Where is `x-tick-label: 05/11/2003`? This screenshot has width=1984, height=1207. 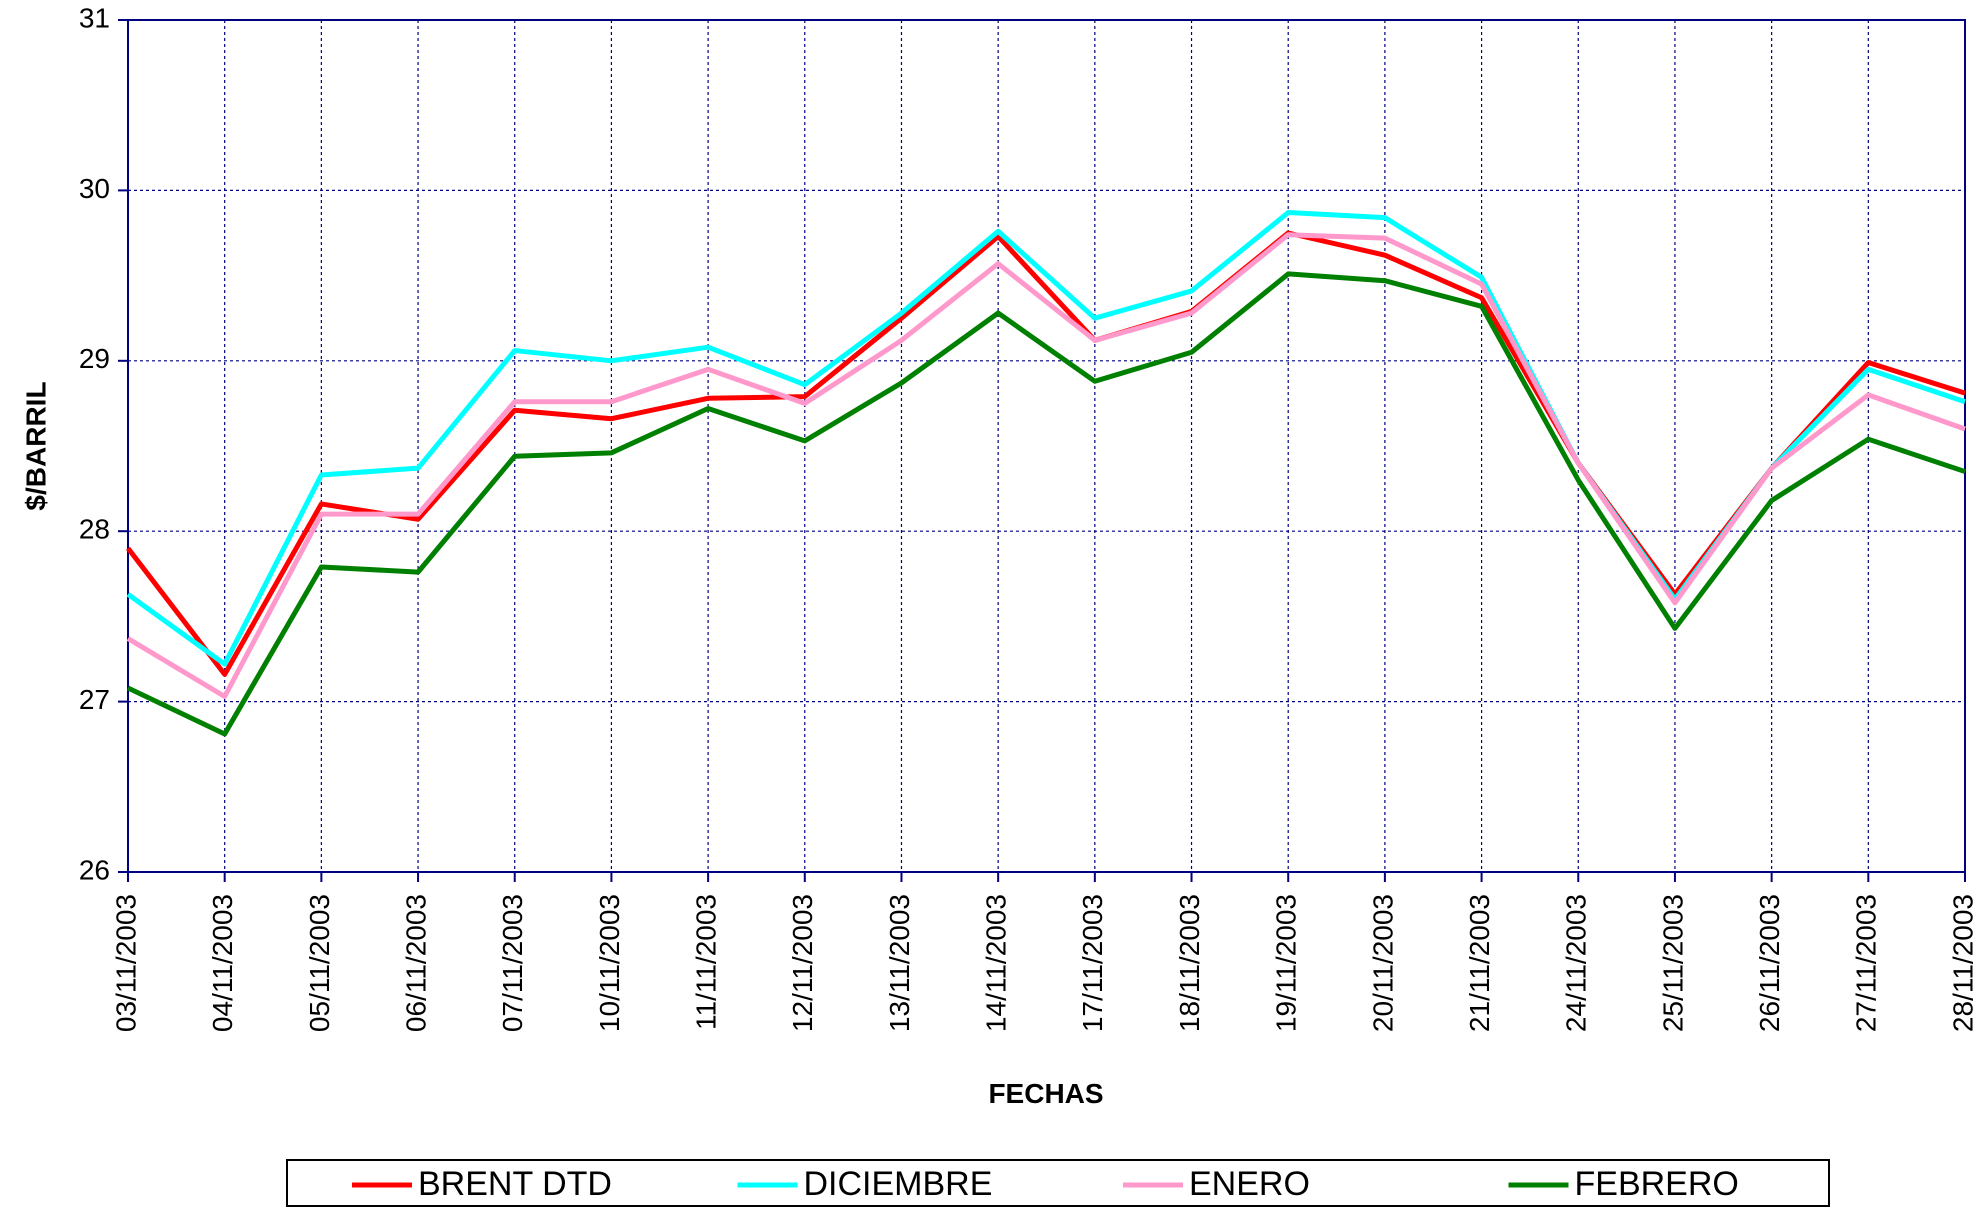 x-tick-label: 05/11/2003 is located at coordinates (319, 963).